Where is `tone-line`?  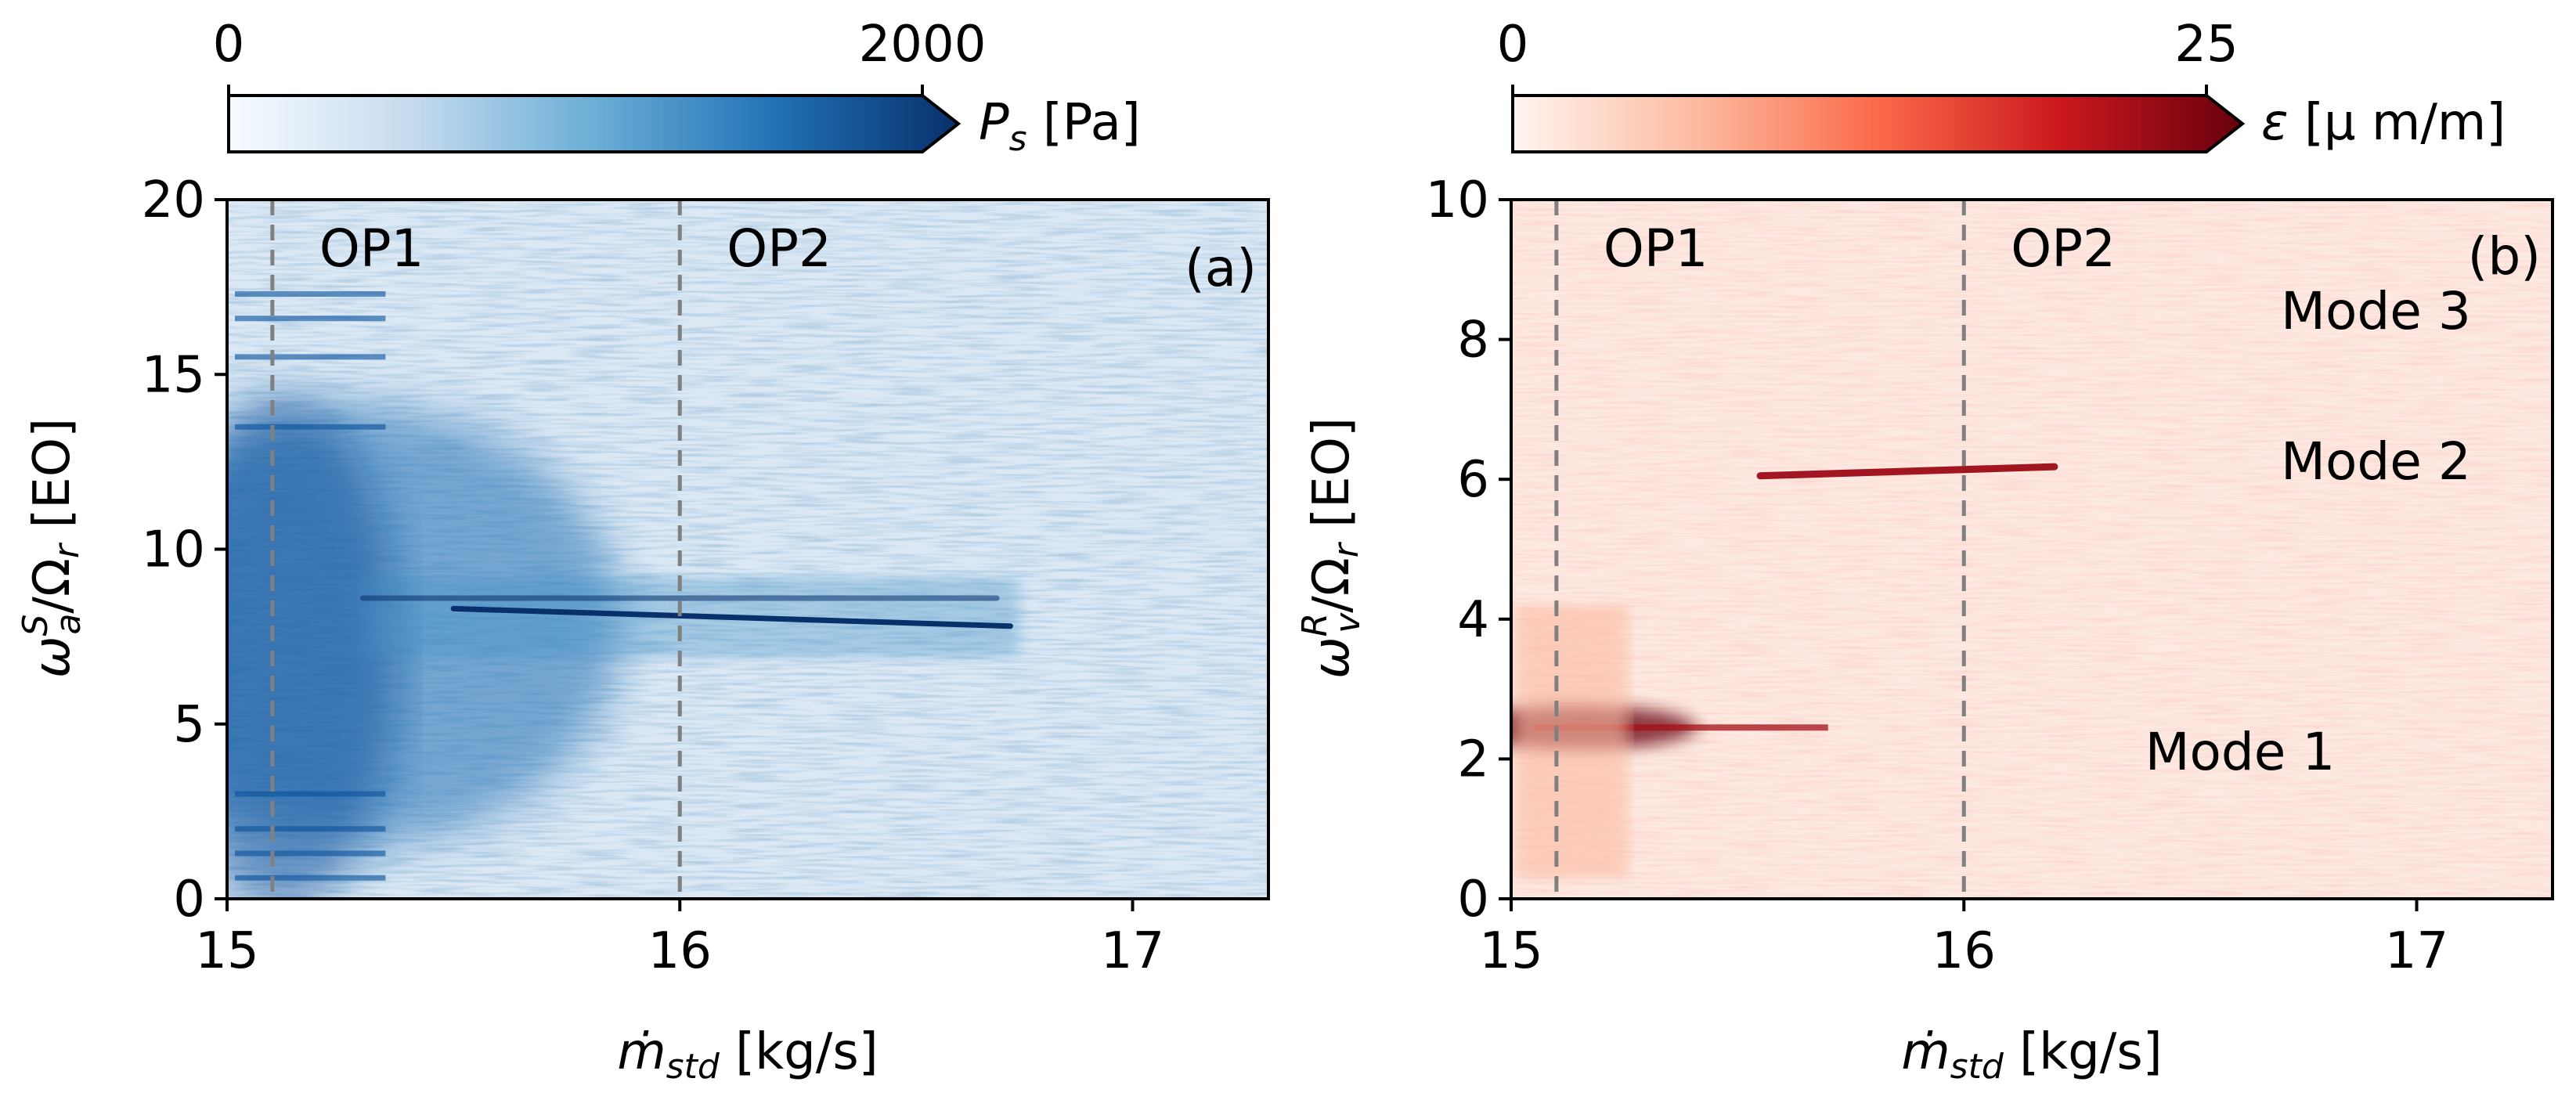 tone-line is located at coordinates (731, 617).